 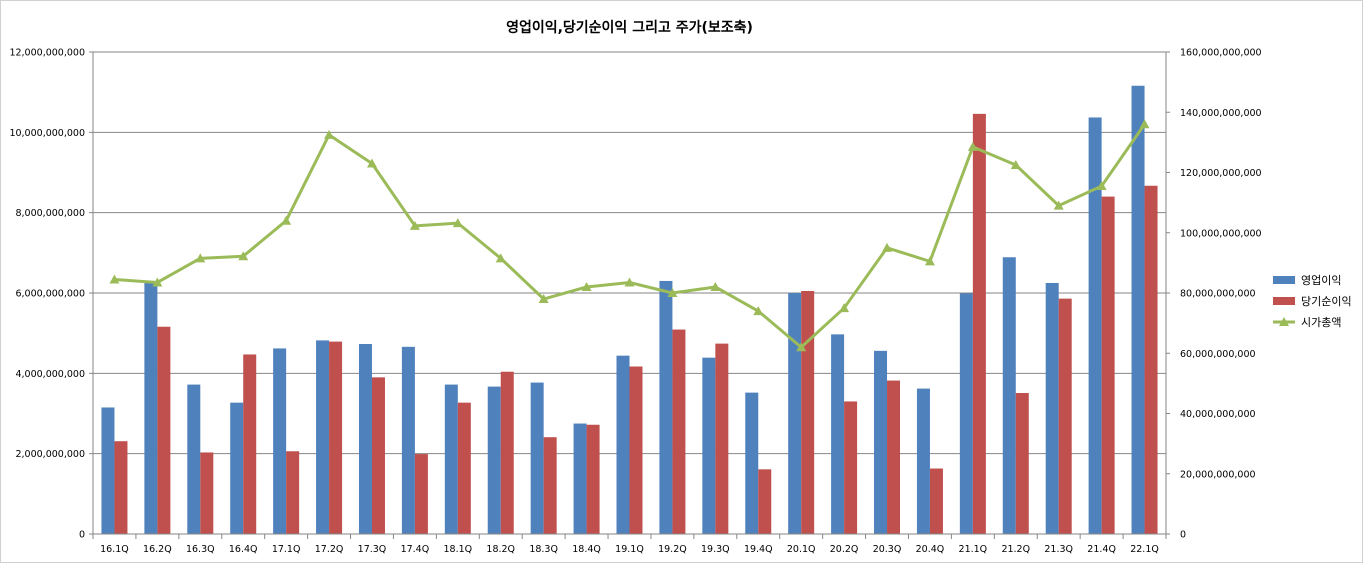 I want to click on point-시가총액-18.3Q, so click(x=543, y=299).